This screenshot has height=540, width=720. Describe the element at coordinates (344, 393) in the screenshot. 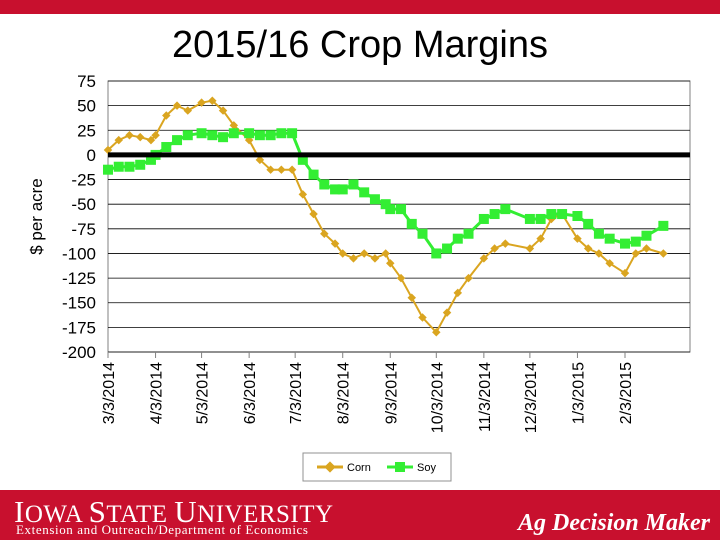

I see `x-tick-label: 8/3/2014` at that location.